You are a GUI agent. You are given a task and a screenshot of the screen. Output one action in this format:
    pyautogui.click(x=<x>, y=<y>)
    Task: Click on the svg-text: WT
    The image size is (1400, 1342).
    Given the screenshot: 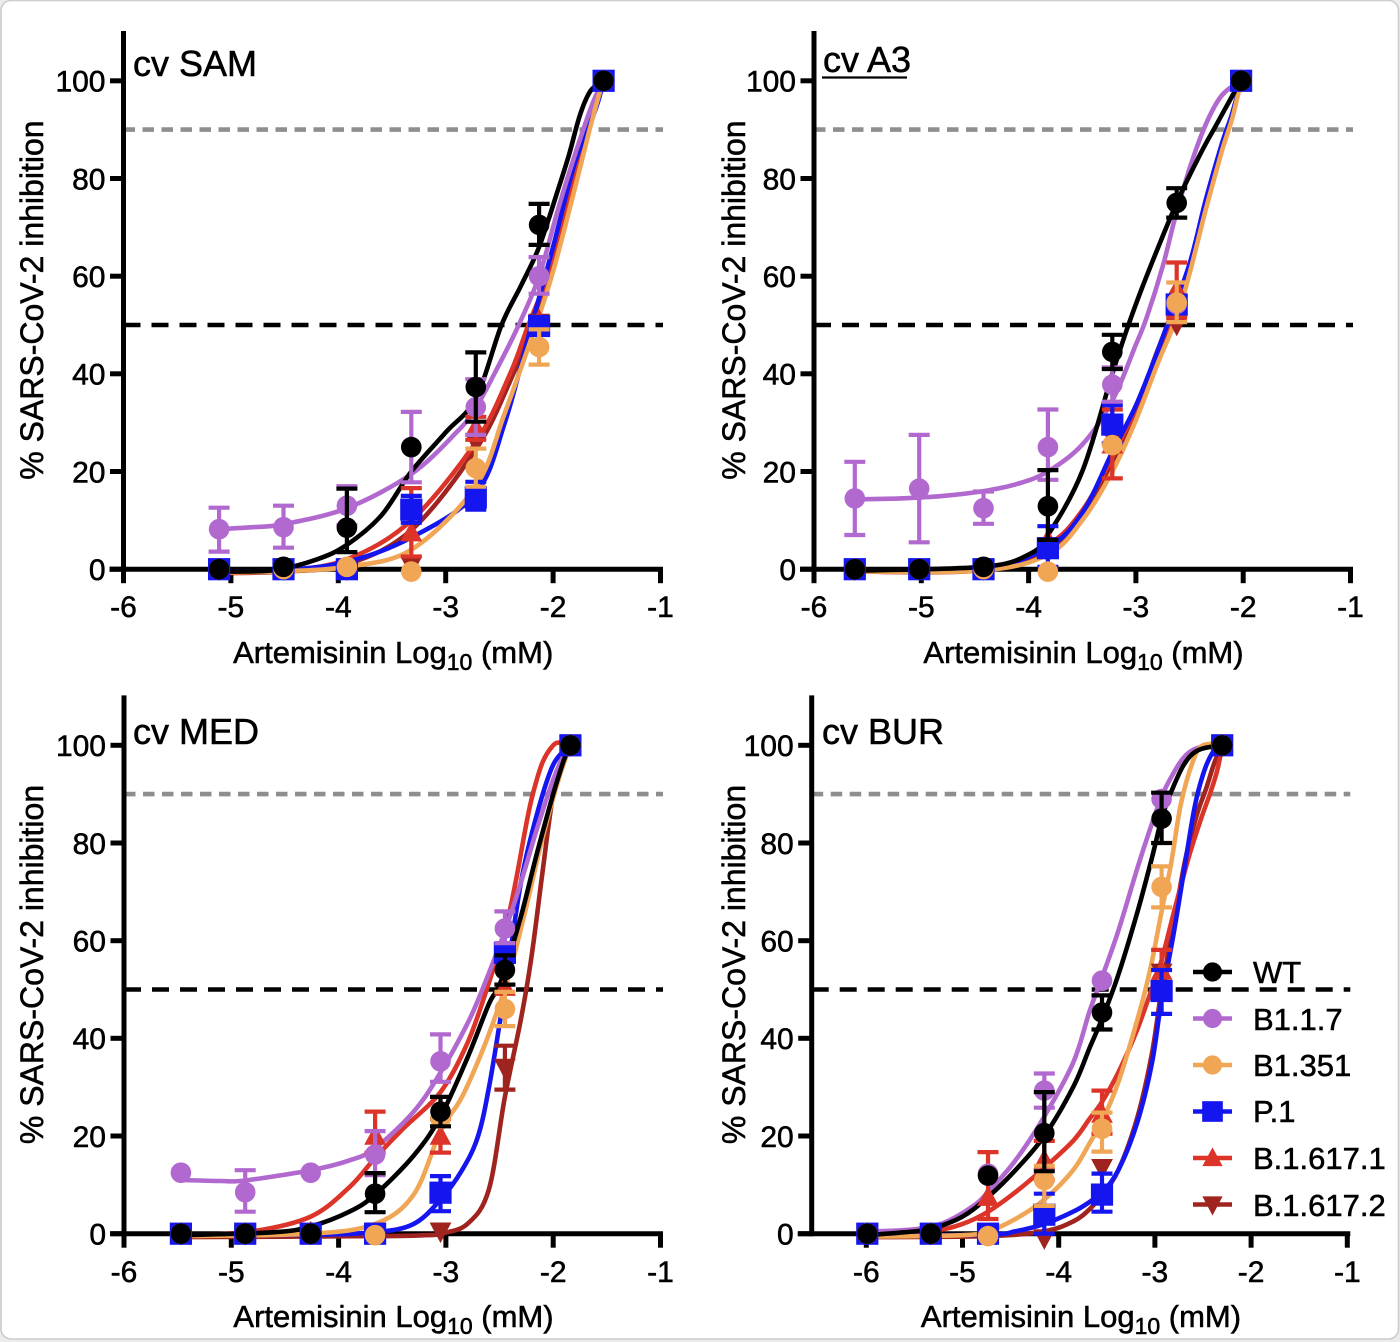 What is the action you would take?
    pyautogui.click(x=1277, y=972)
    